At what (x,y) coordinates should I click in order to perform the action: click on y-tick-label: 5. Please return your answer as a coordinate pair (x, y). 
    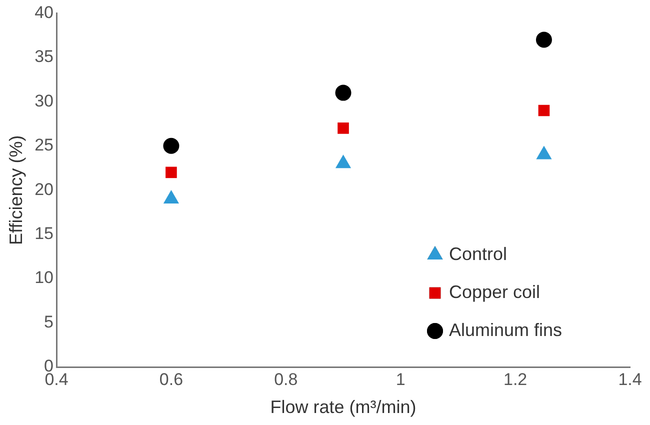
    Looking at the image, I should click on (49, 322).